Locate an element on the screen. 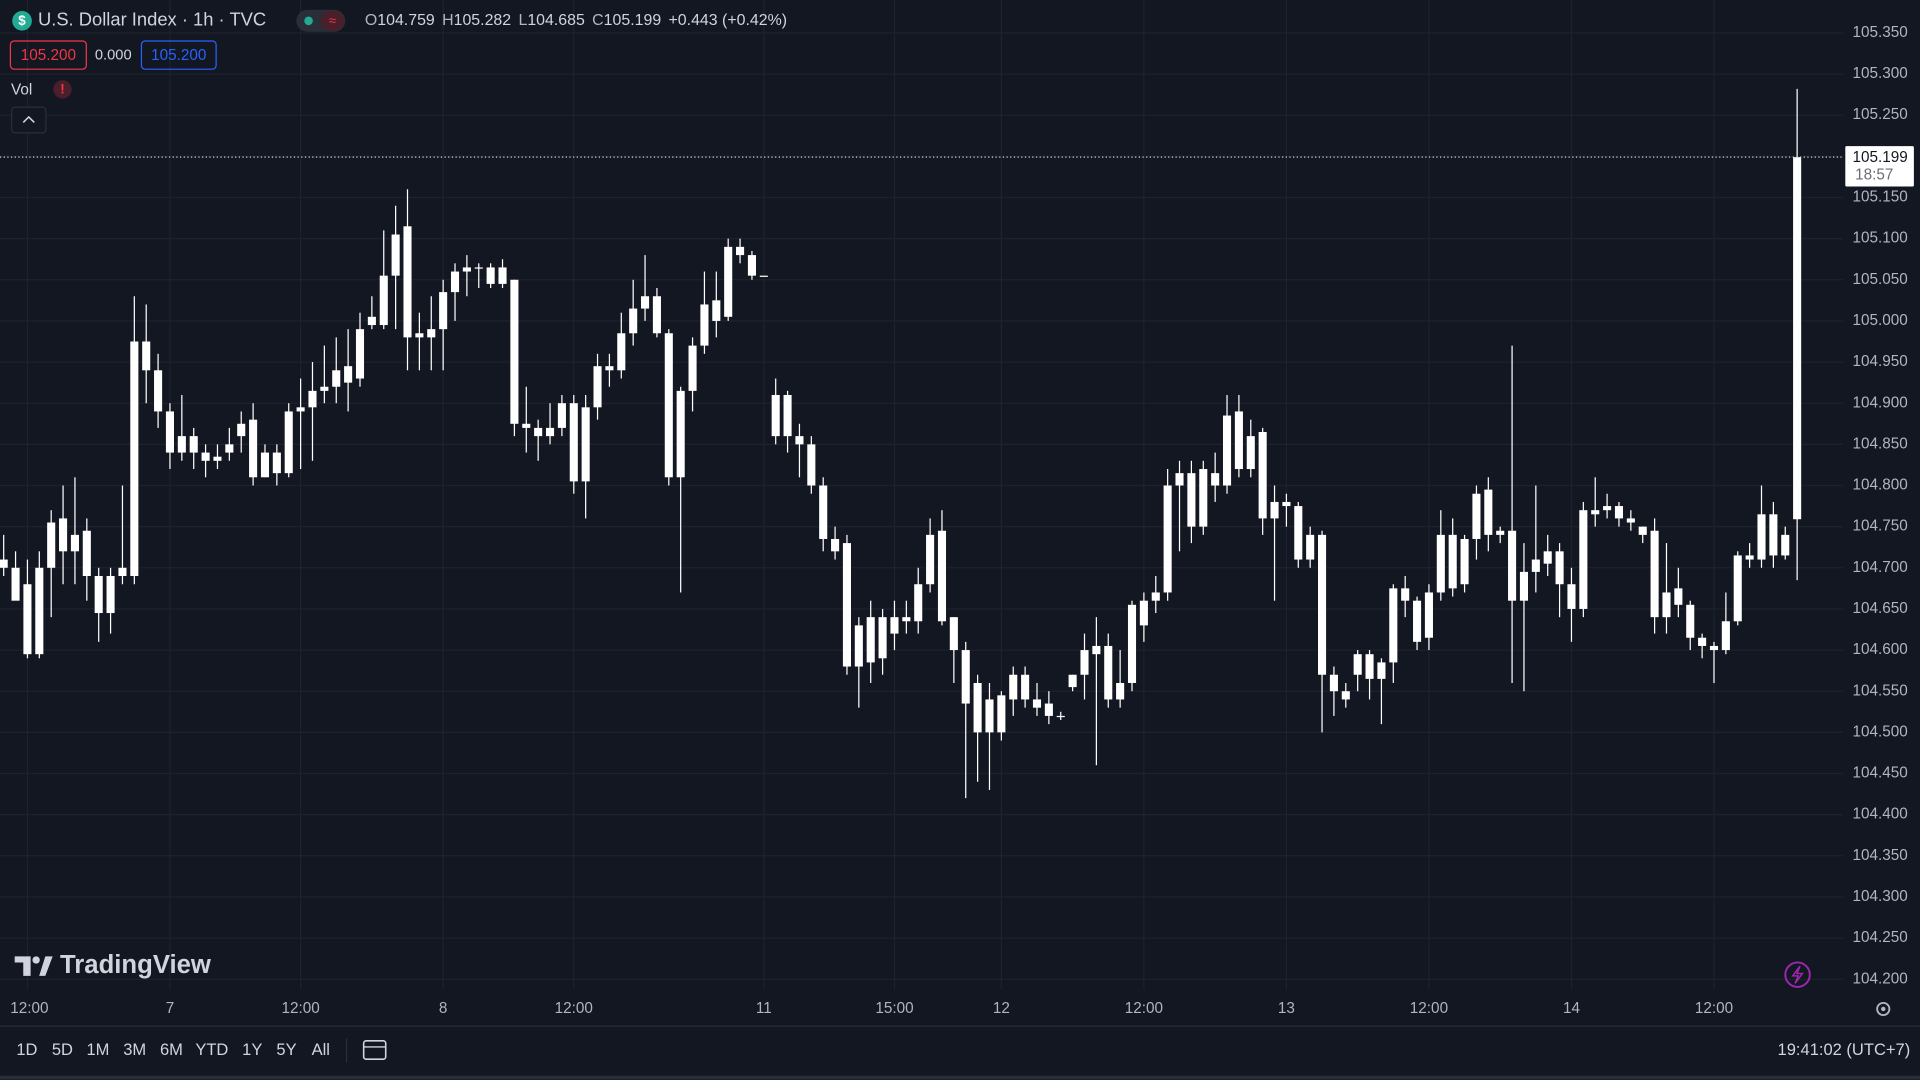 The image size is (1920, 1080). range-button: 6M is located at coordinates (171, 1049).